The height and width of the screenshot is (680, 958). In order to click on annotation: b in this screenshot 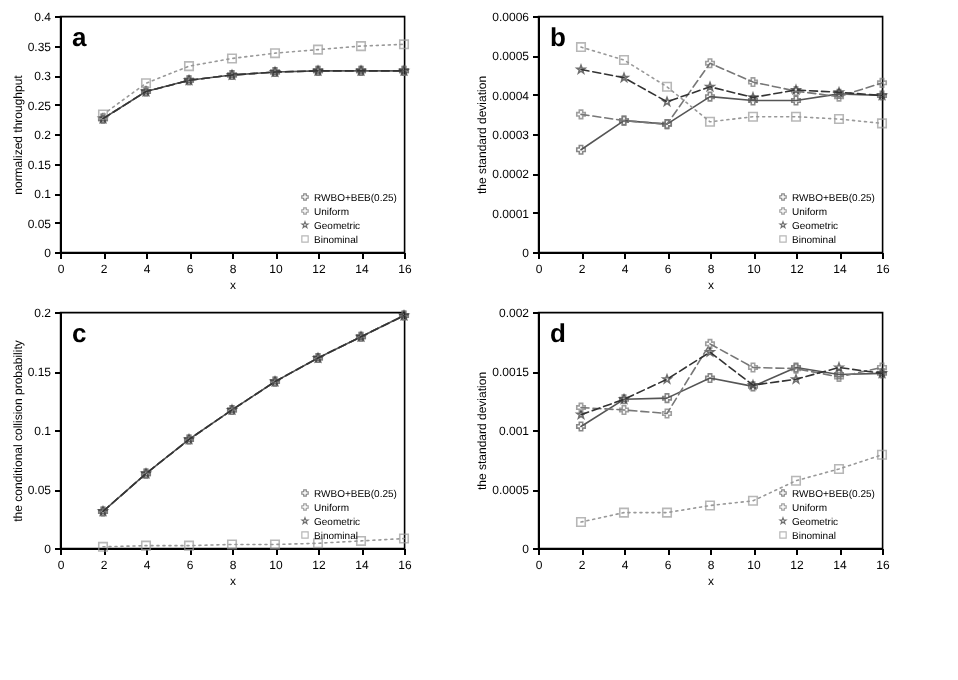, I will do `click(558, 37)`.